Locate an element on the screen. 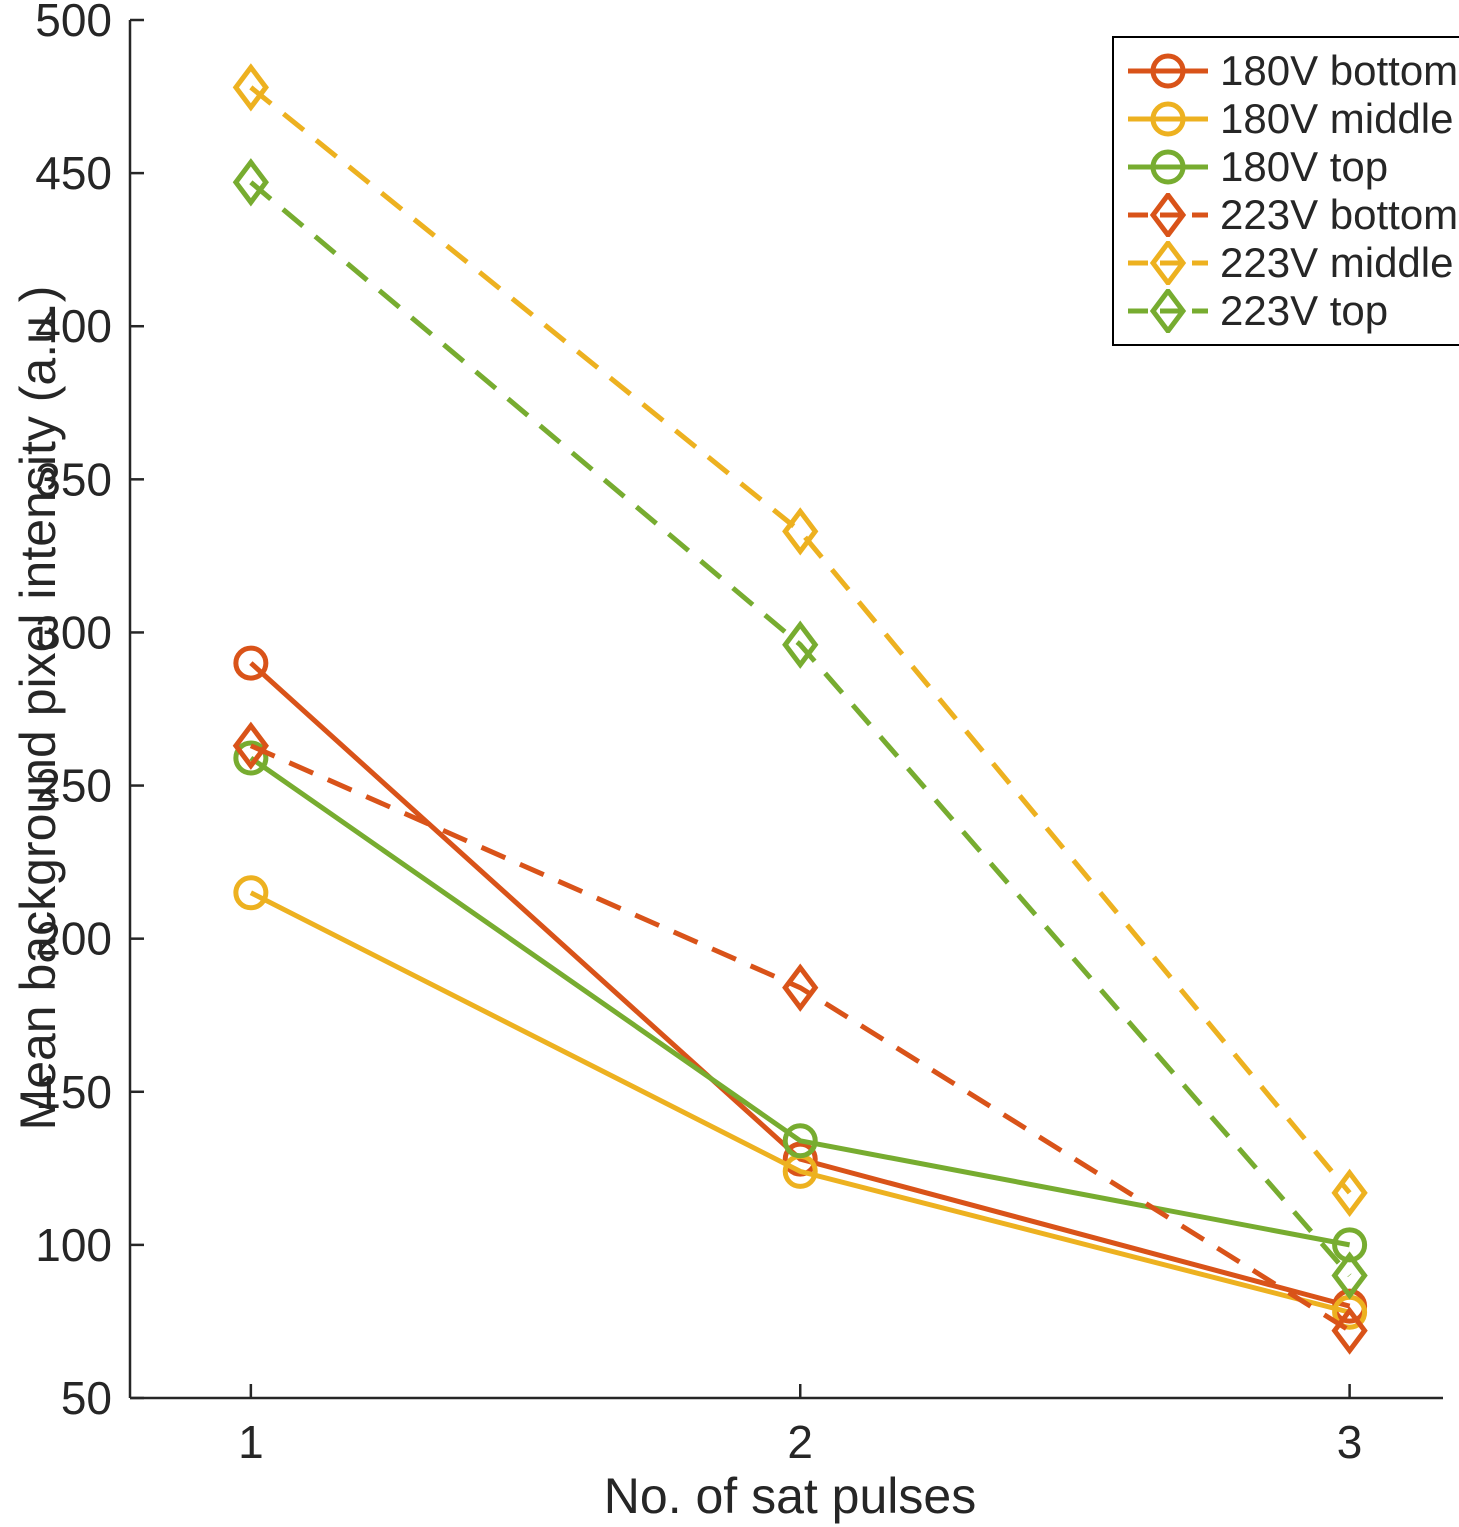  y-tick-label: 350 is located at coordinates (73, 479).